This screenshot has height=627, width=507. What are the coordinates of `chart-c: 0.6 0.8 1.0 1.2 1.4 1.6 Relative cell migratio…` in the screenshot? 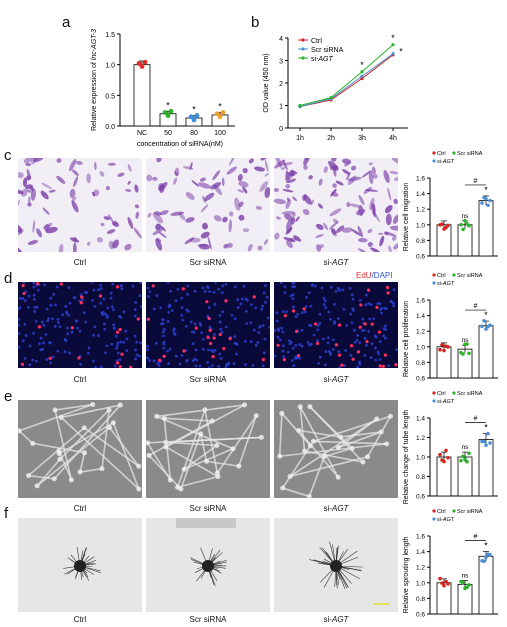 It's located at (450, 206).